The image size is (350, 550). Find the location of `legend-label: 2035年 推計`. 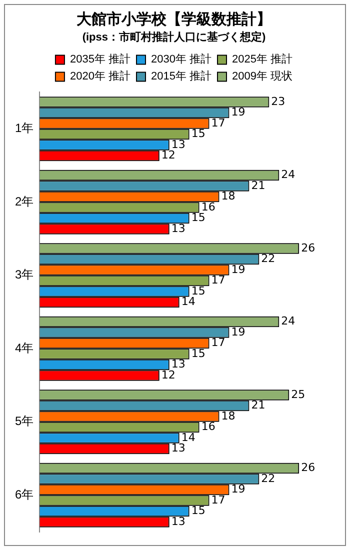

legend-label: 2035年 推計 is located at coordinates (100, 59).